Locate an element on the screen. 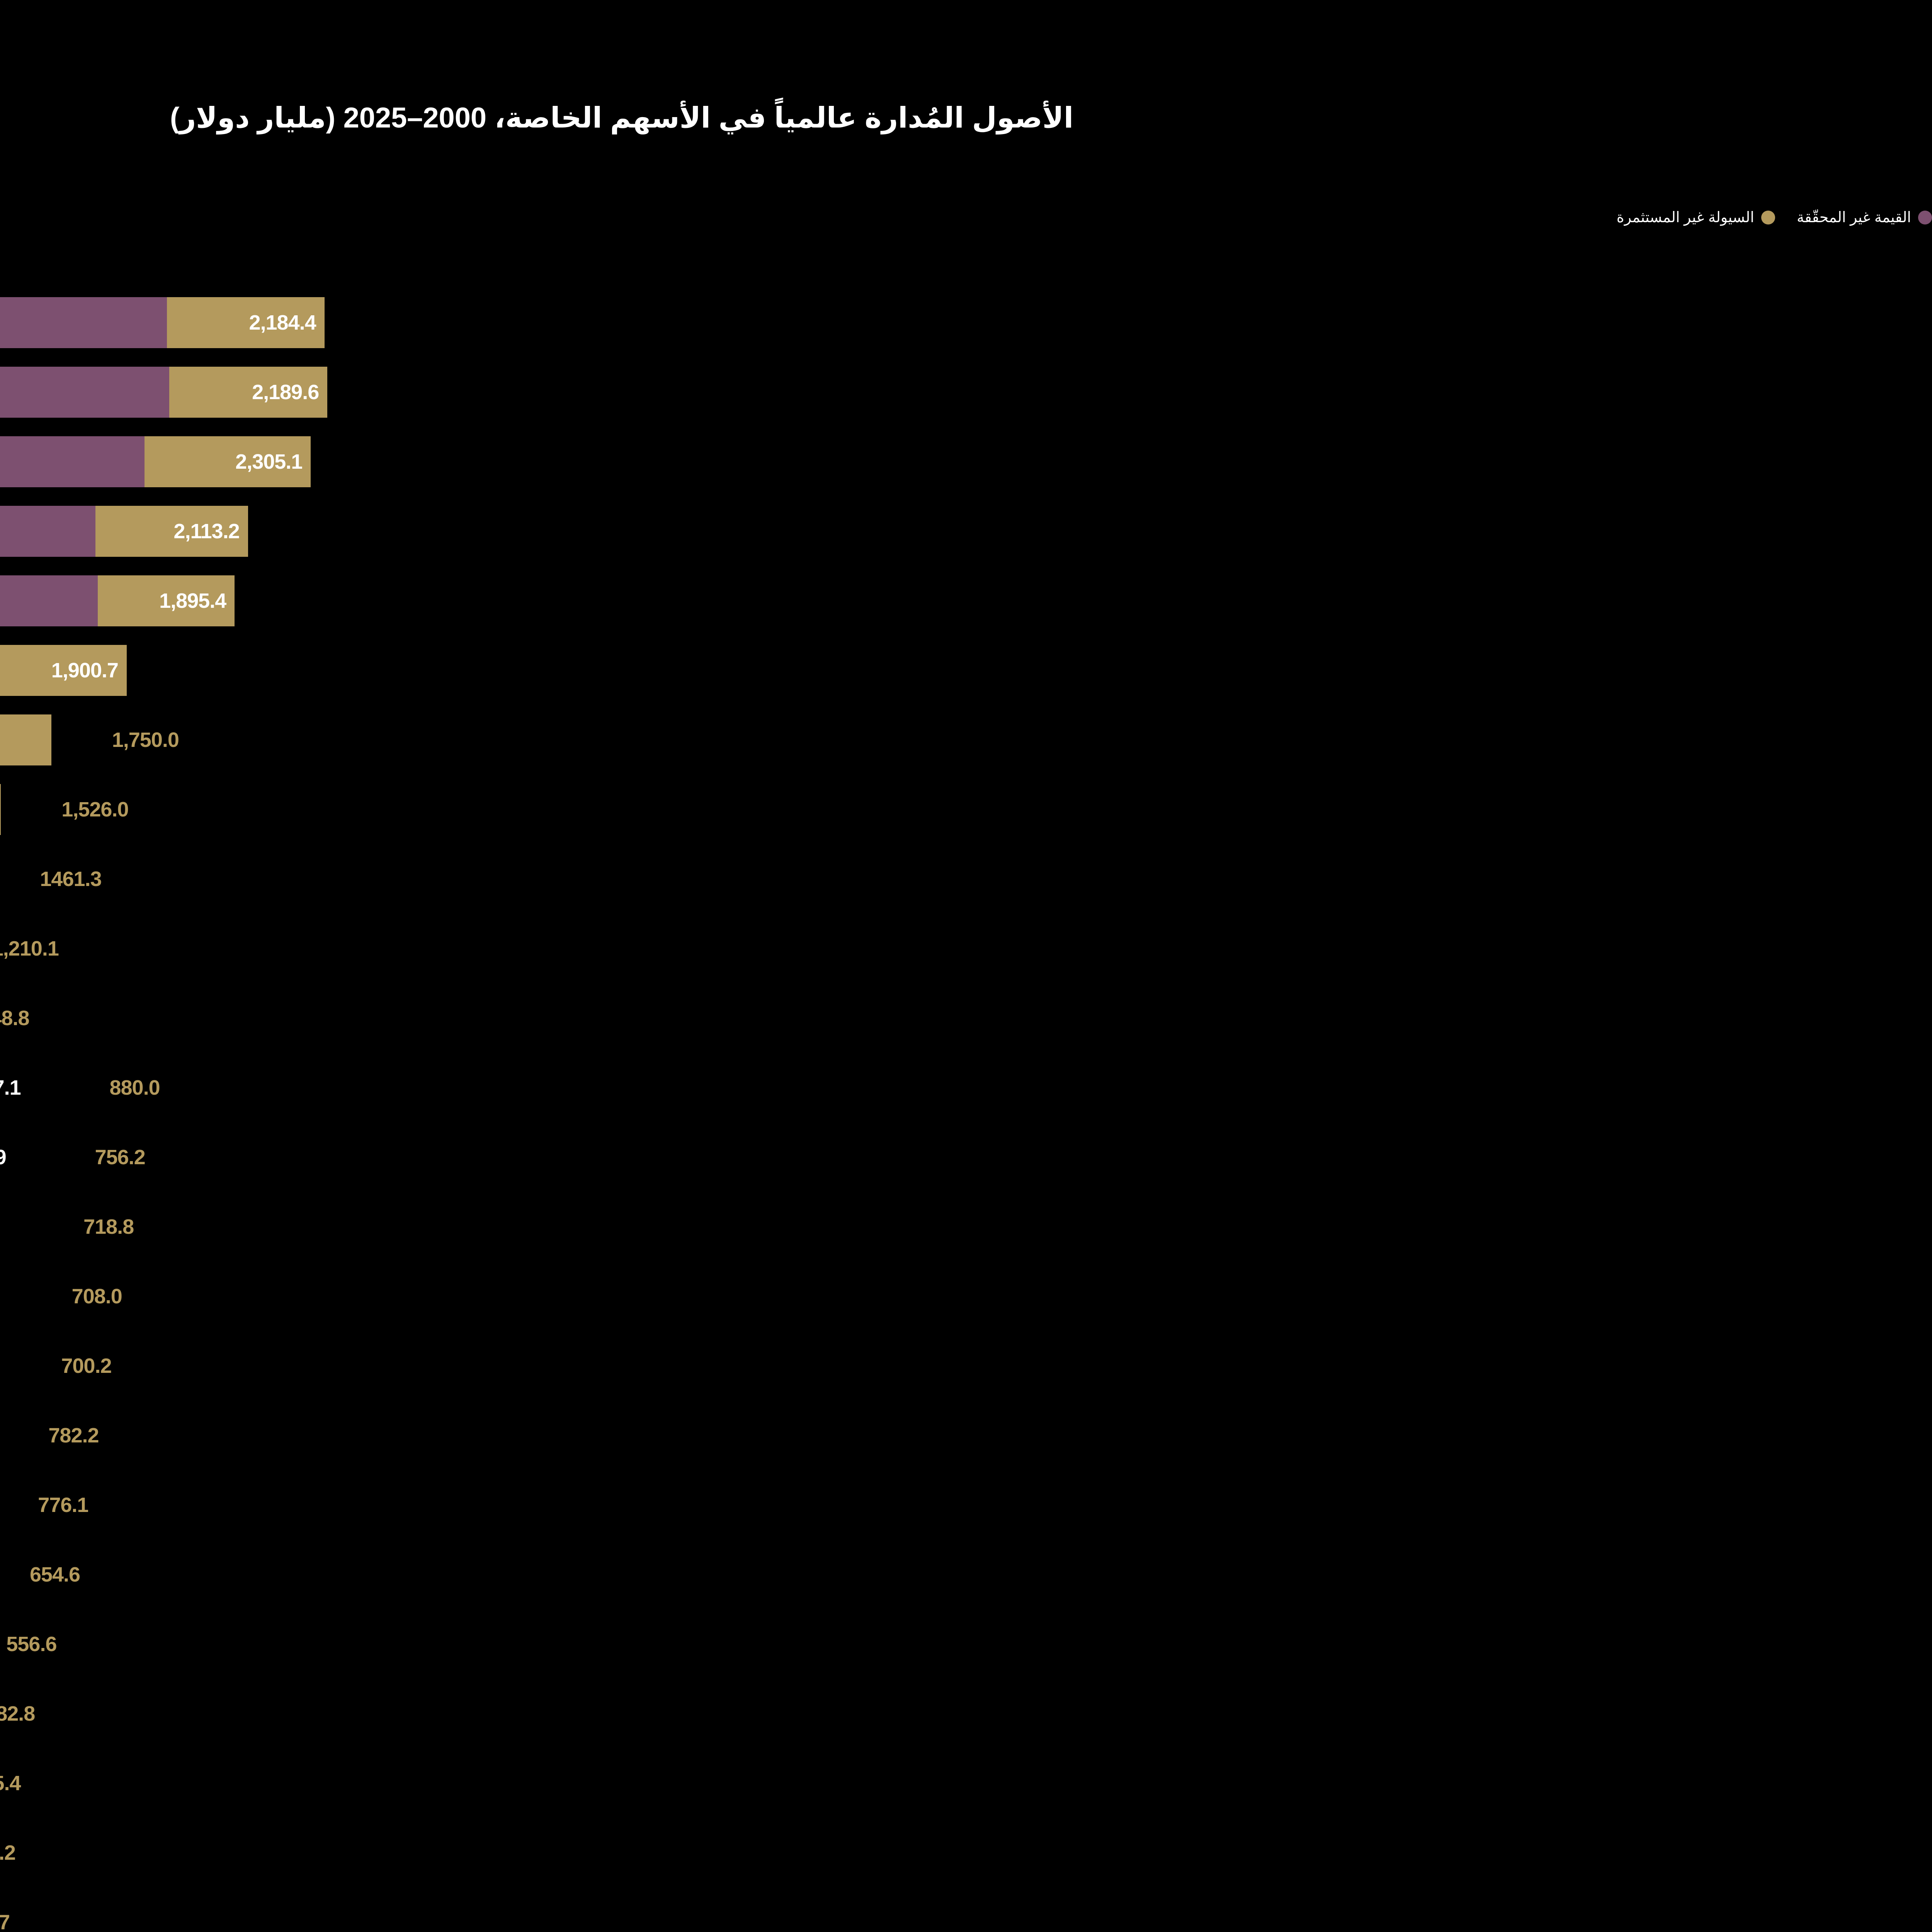  bar-value-label-dry-powder: 948.8 is located at coordinates (15, 1019).